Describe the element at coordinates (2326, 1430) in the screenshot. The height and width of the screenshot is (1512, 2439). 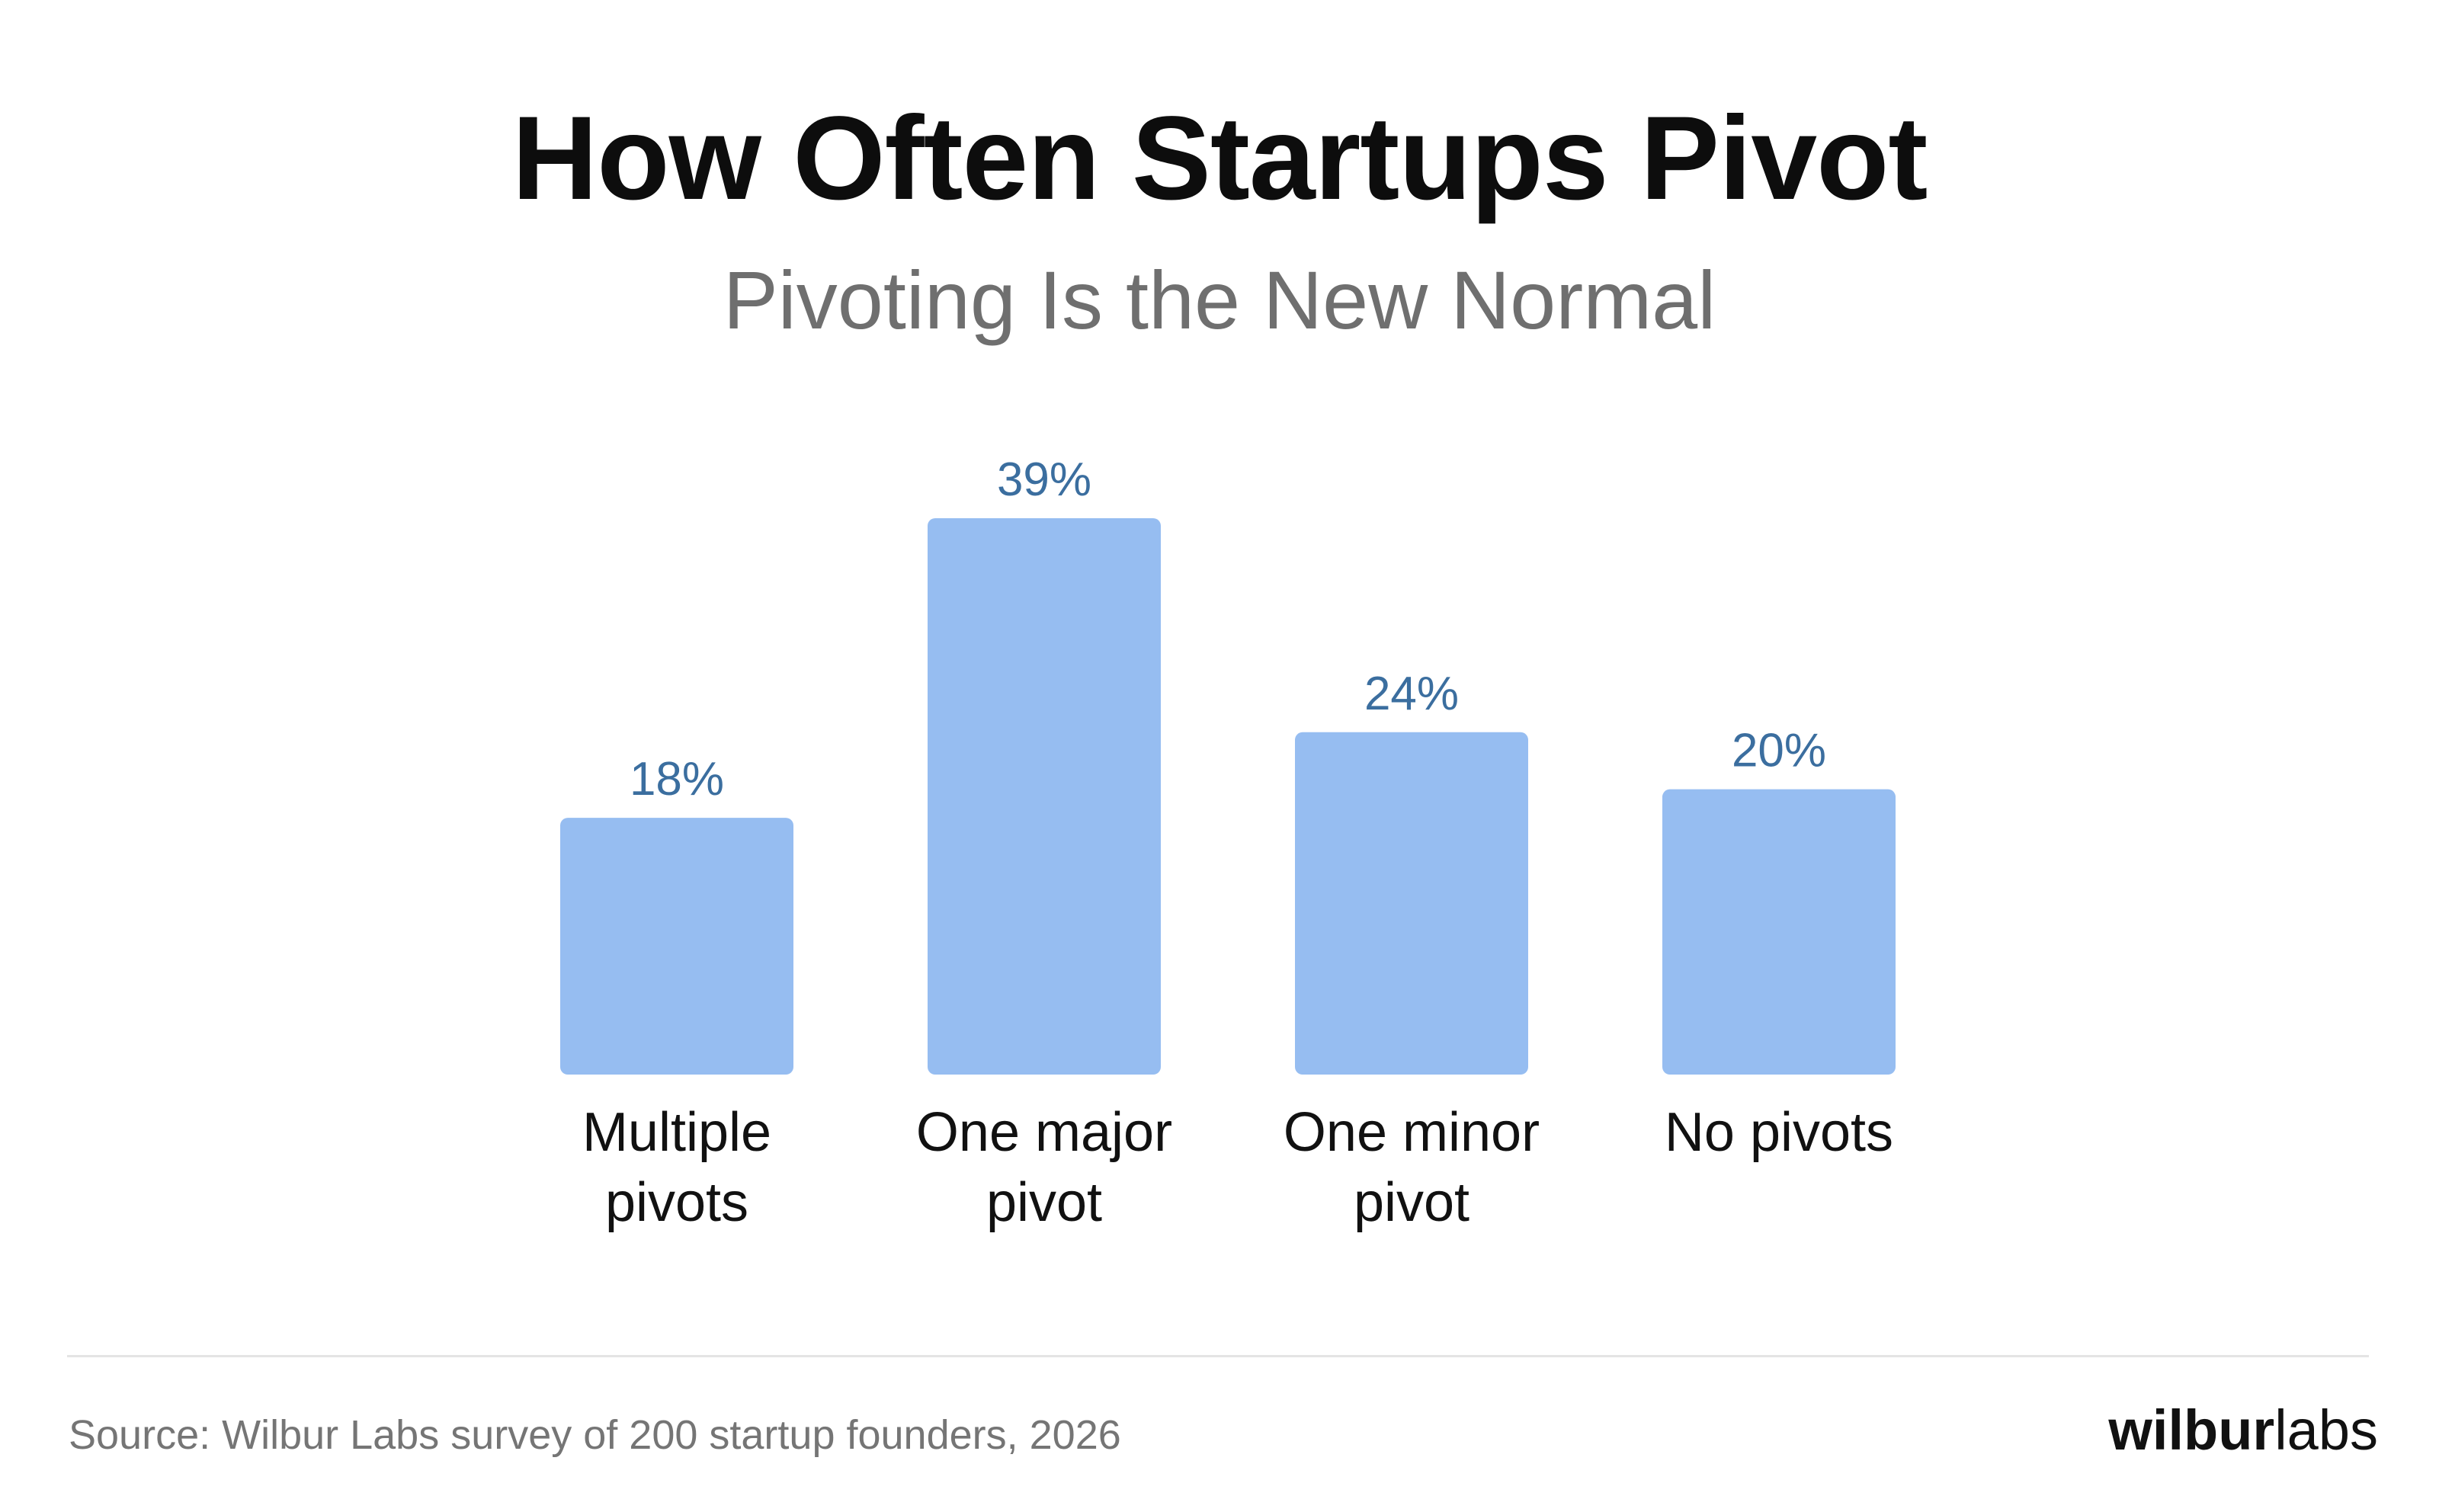
I see `logo-wordmark-light: labs` at that location.